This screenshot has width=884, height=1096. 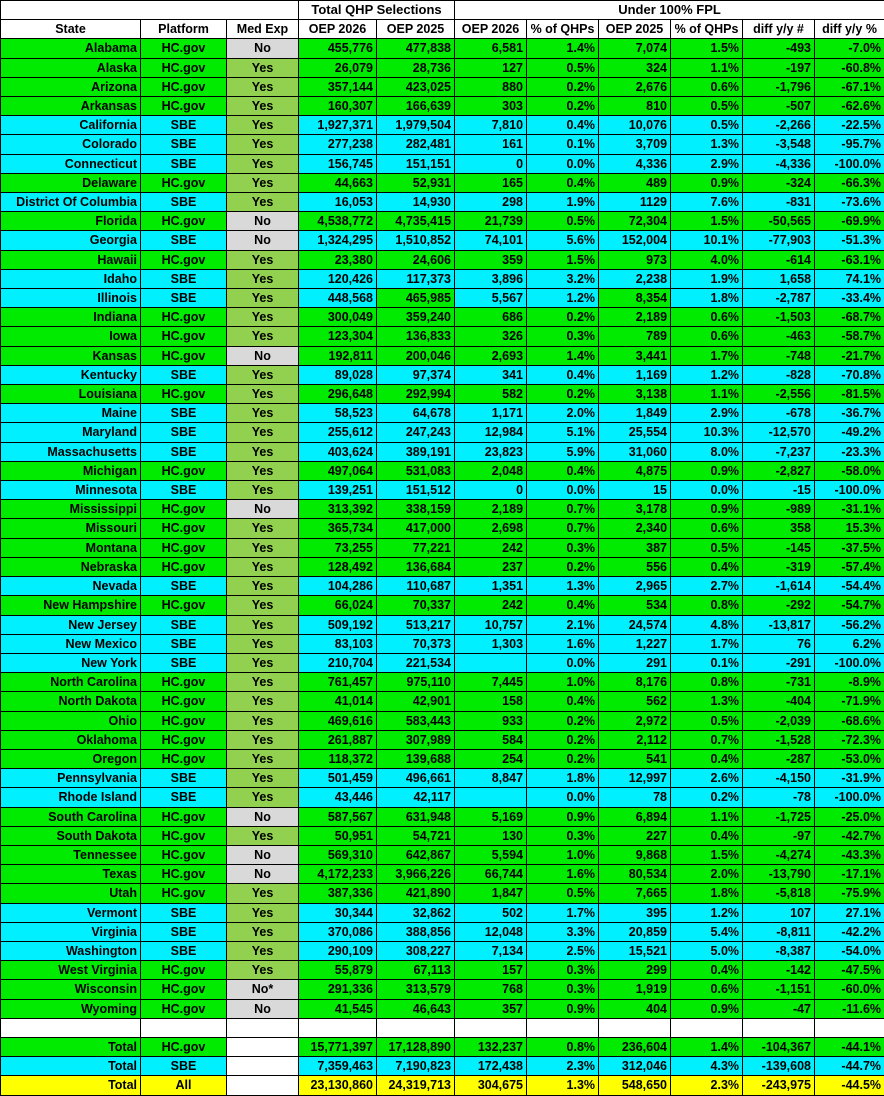 I want to click on cell-state: Arizona, so click(x=71, y=86).